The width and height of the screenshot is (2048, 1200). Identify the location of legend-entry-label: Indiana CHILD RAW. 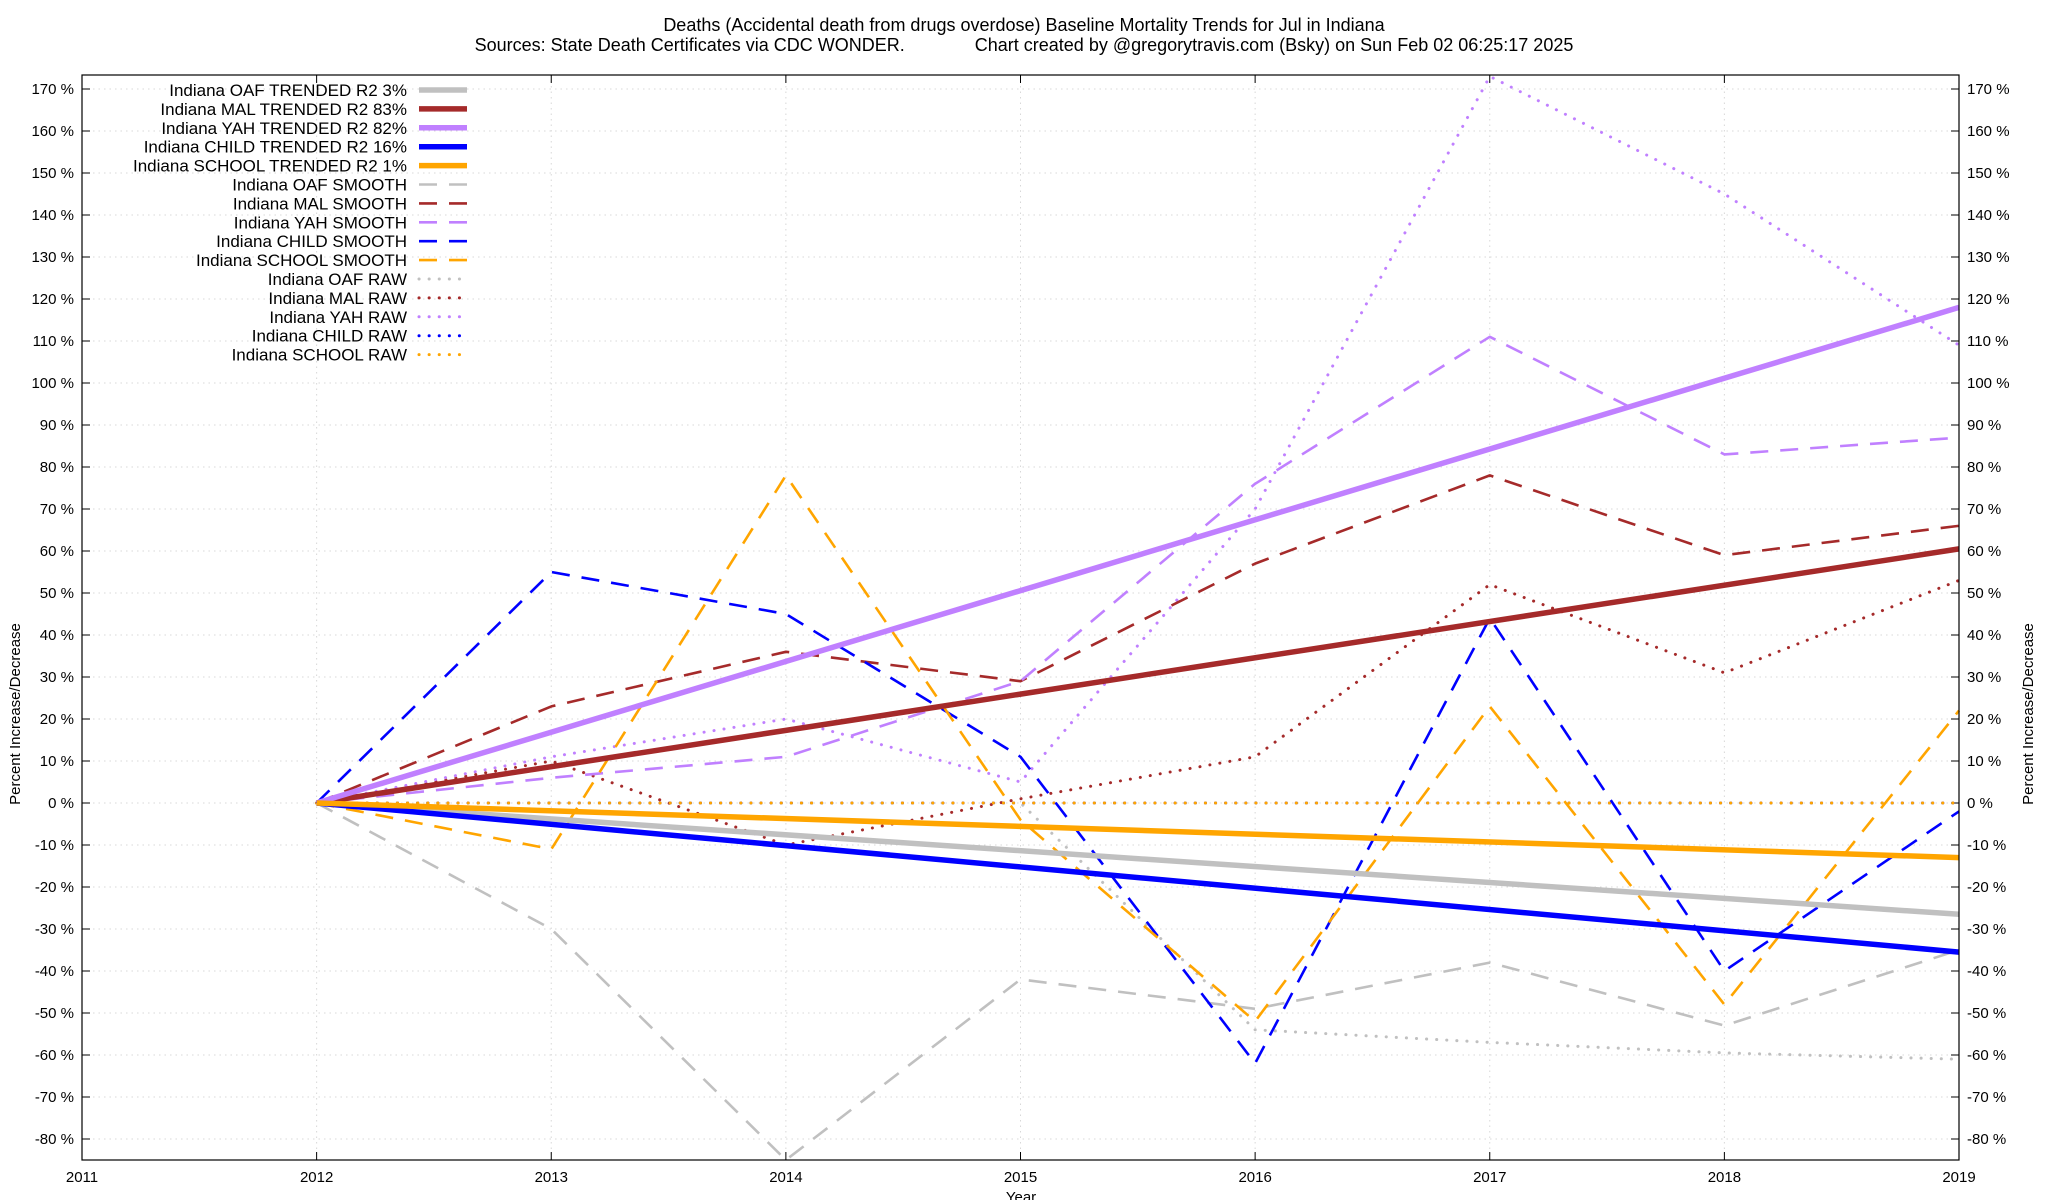
(329, 336).